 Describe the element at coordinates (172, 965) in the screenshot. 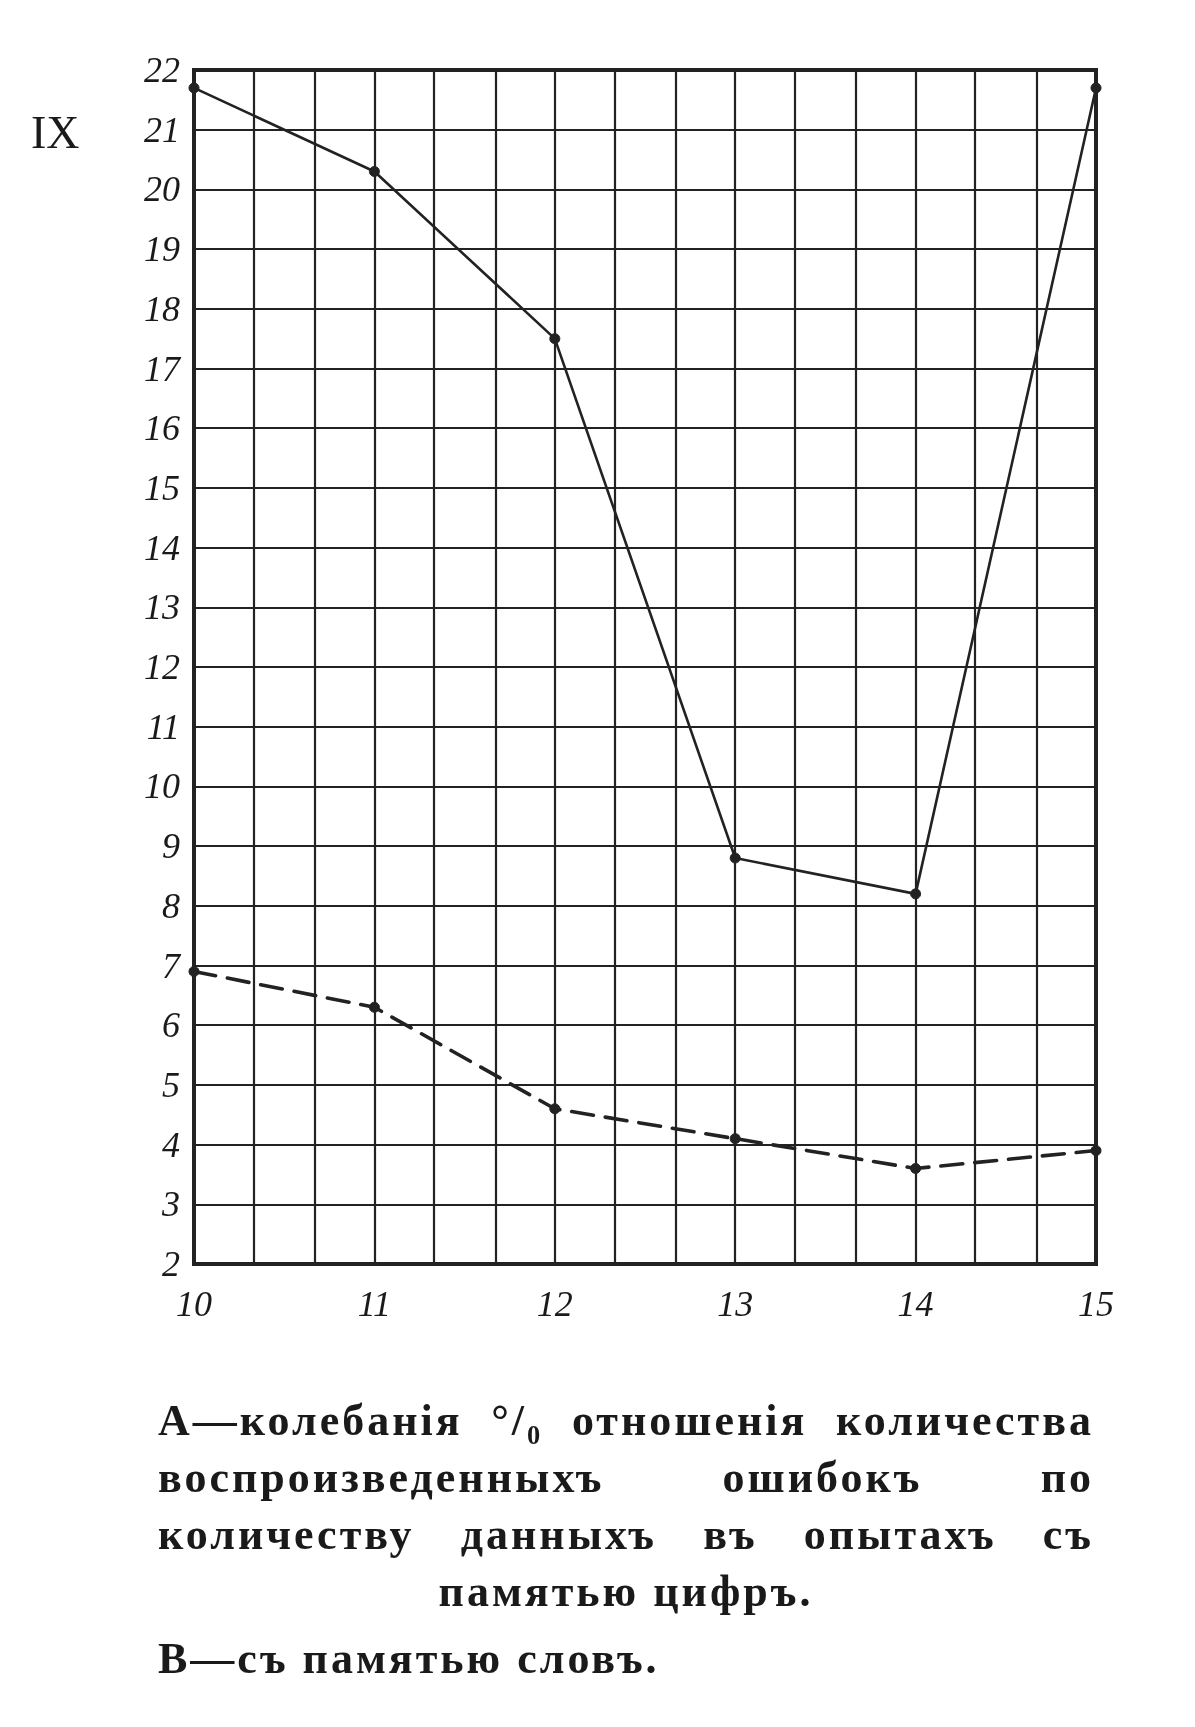

I see `y-tick-label: 7` at that location.